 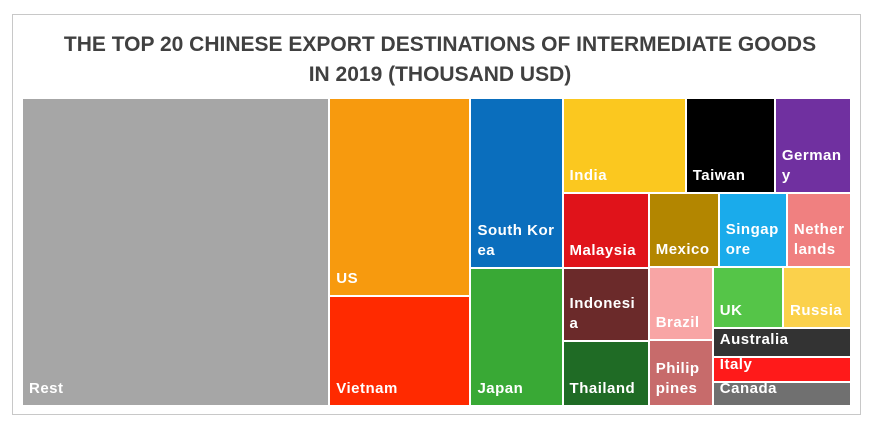 I want to click on cell-label: Vietnam, so click(x=367, y=388).